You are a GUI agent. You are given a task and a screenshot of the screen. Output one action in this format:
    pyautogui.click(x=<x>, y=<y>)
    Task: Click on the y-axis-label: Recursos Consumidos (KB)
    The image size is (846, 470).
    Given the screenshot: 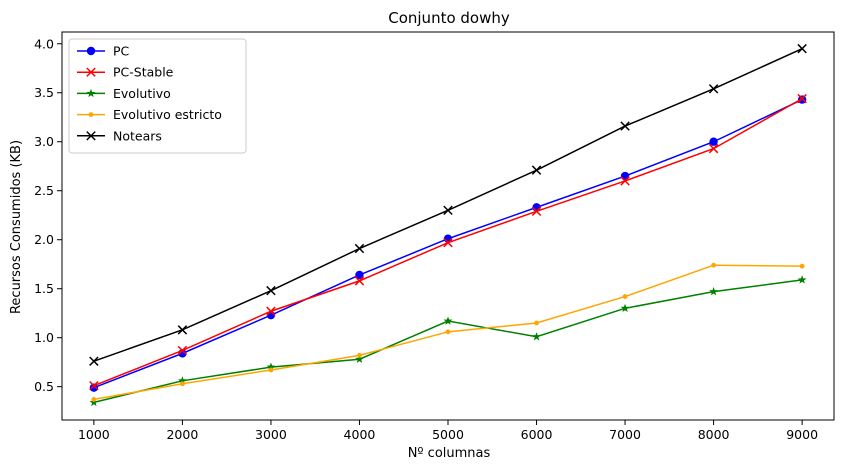 What is the action you would take?
    pyautogui.click(x=16, y=227)
    